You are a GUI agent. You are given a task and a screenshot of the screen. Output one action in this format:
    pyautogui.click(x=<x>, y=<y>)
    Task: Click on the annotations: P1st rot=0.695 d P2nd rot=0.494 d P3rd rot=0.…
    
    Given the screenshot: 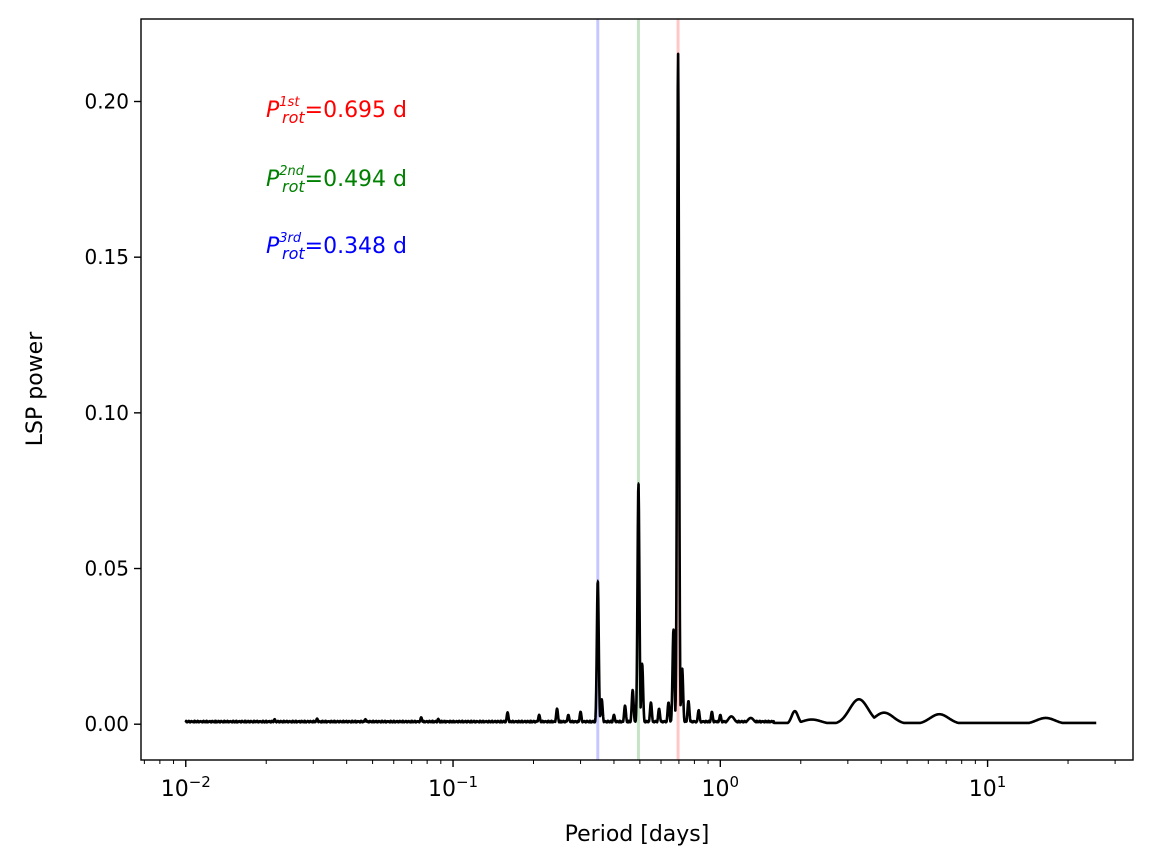 What is the action you would take?
    pyautogui.click(x=336, y=179)
    